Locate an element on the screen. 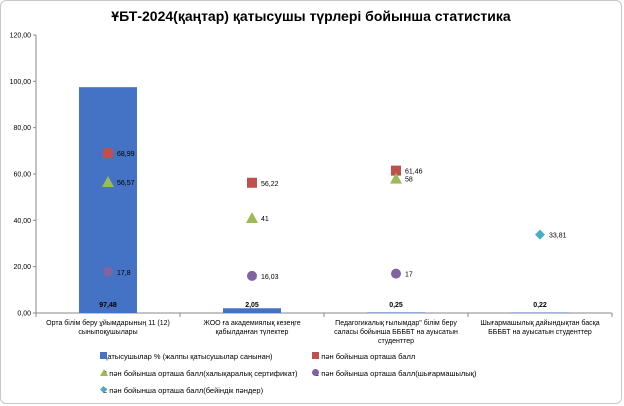 This screenshot has width=624, height=406. legend-item: 5 пән бойынша орташа балл is located at coordinates (363, 356).